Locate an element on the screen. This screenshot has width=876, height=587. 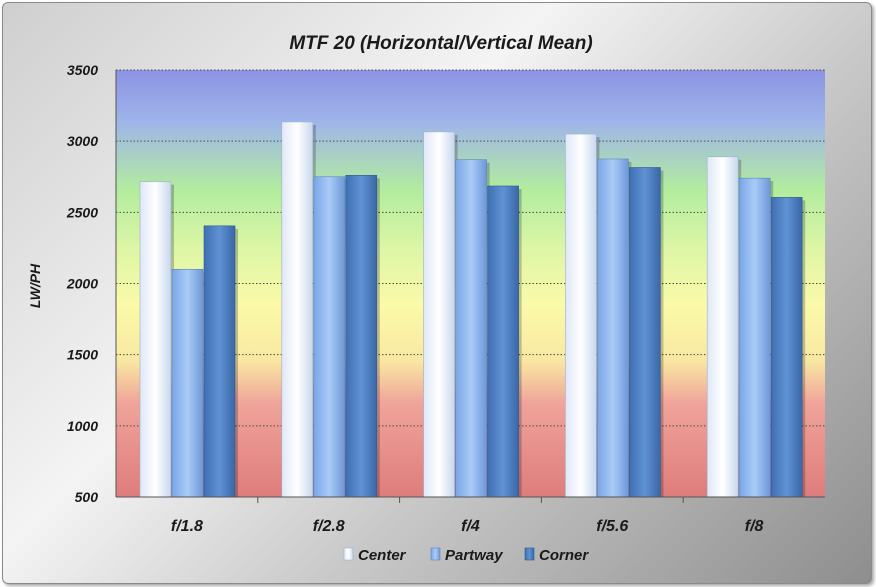
y-tick-label: 2000 is located at coordinates (82, 284).